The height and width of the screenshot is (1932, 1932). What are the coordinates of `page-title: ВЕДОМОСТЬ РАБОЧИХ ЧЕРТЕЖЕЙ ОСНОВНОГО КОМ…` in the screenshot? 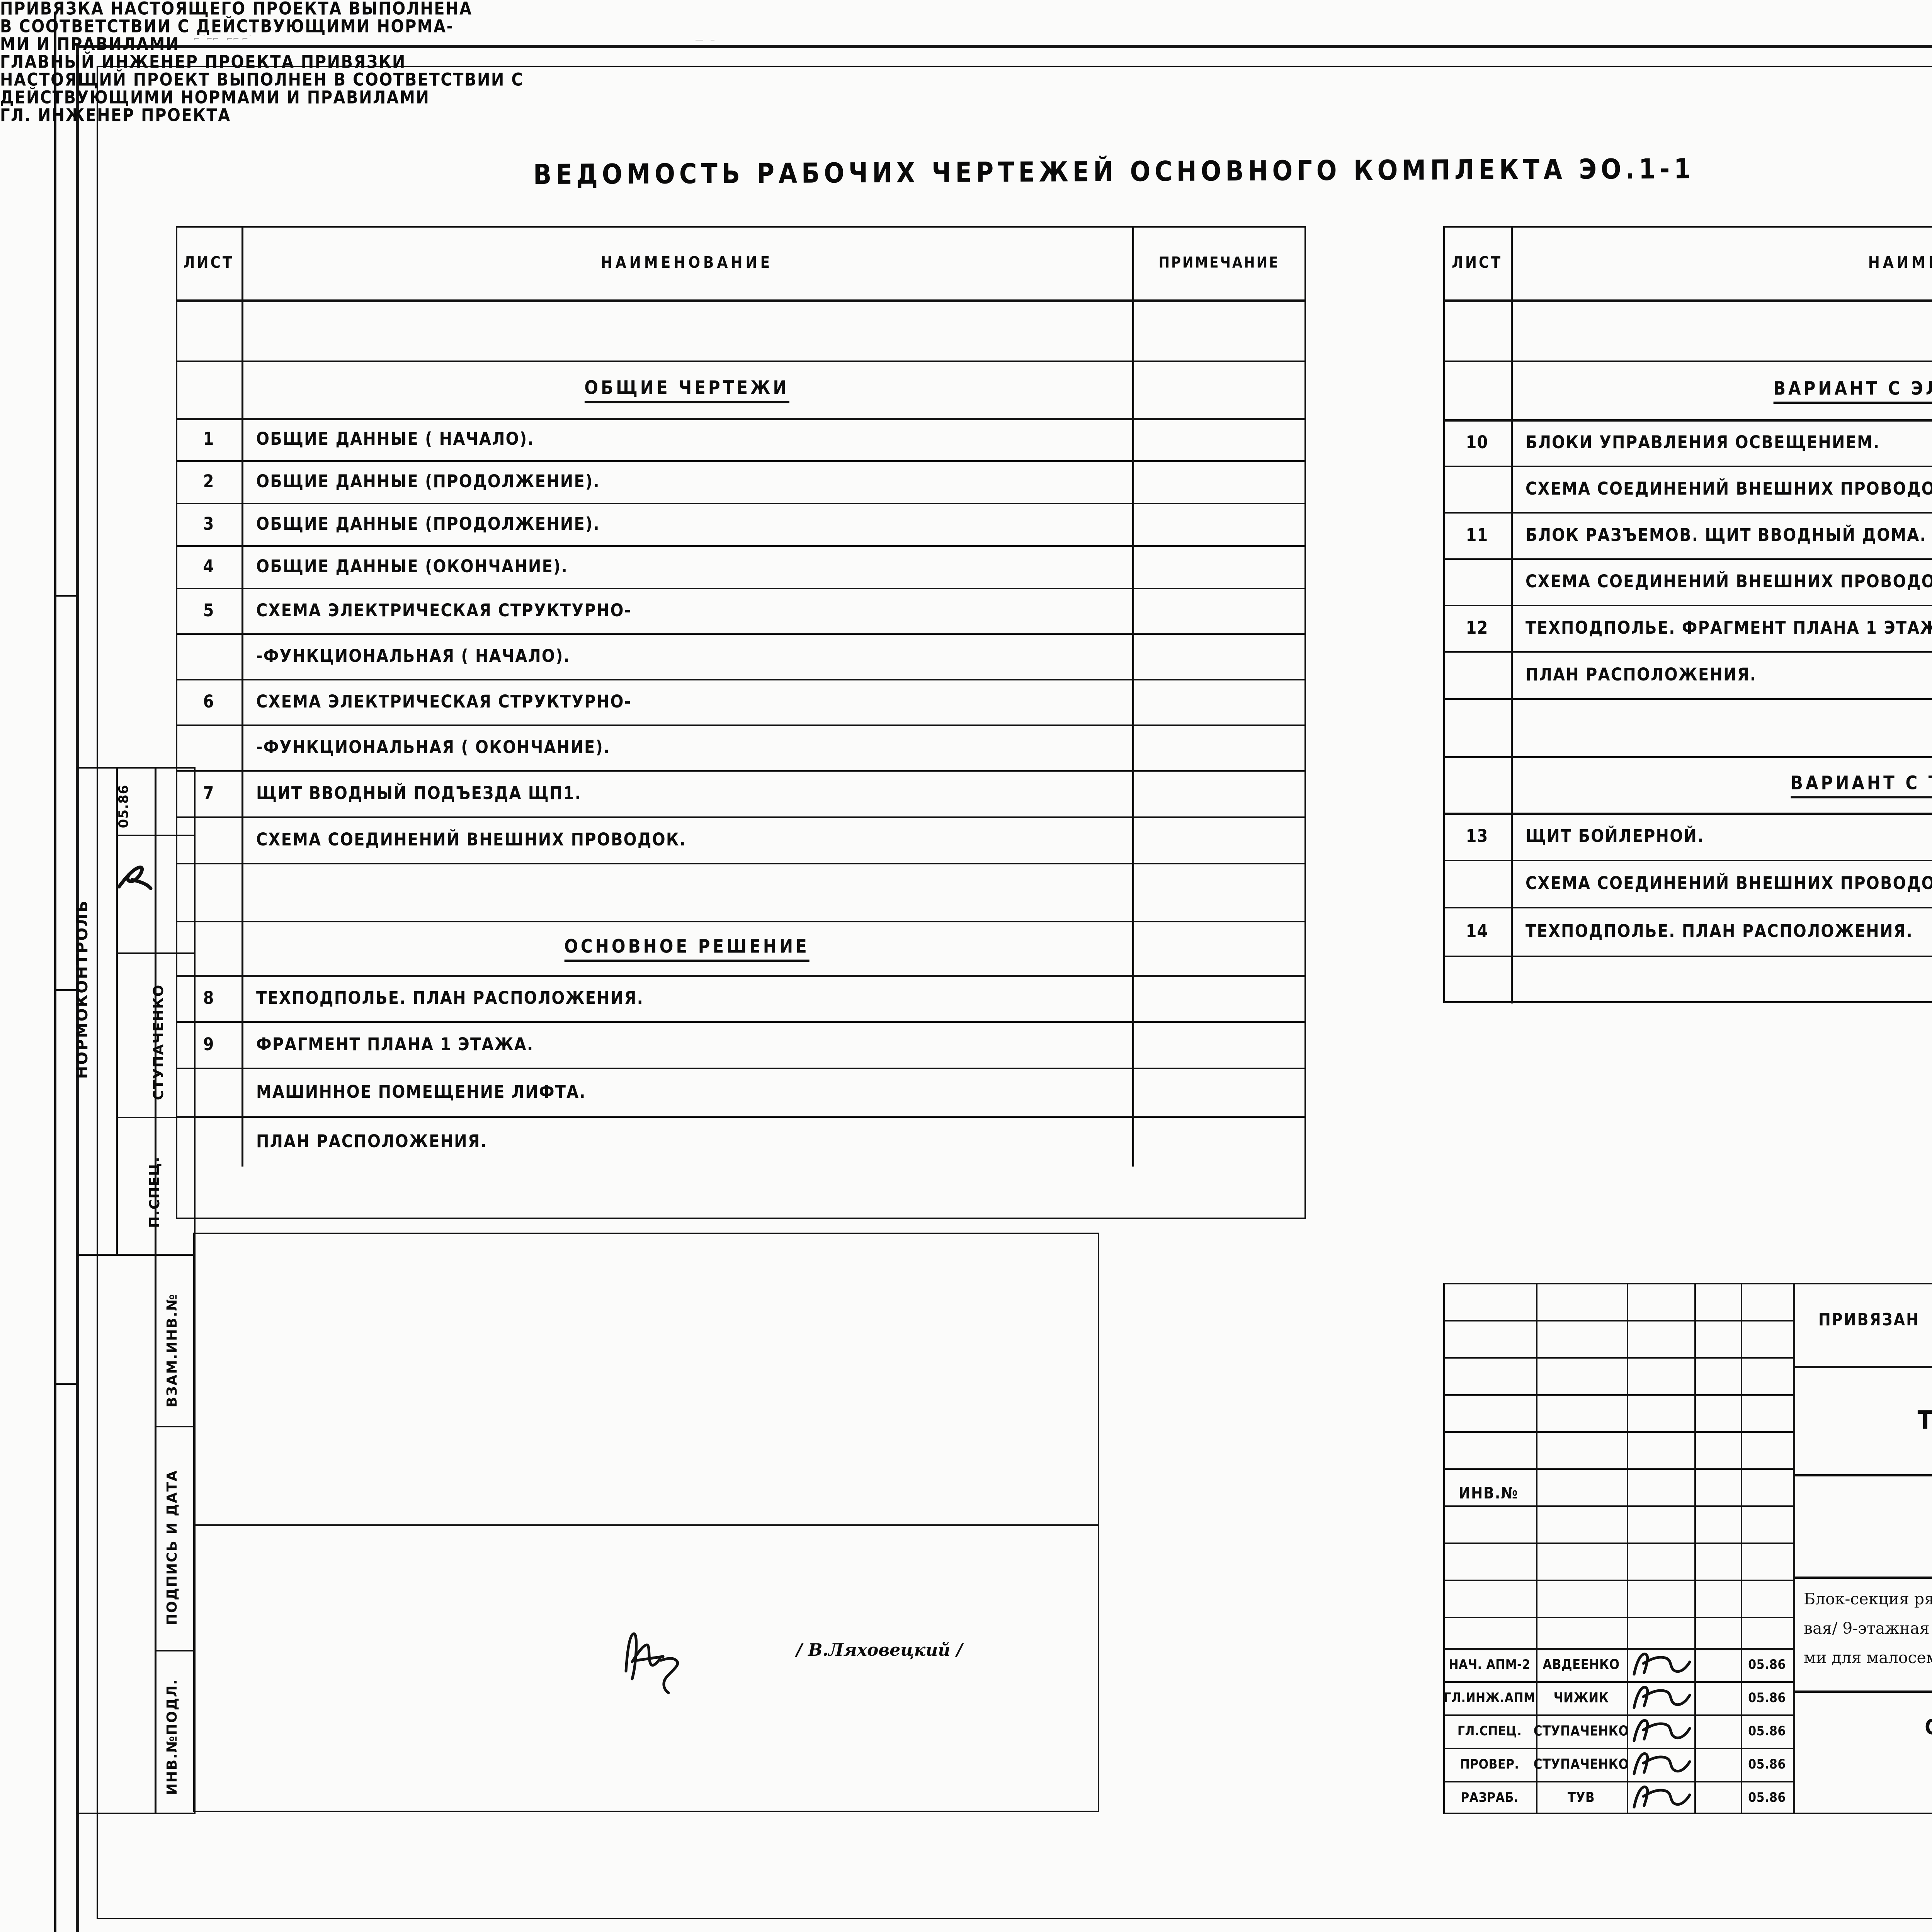 It's located at (1114, 171).